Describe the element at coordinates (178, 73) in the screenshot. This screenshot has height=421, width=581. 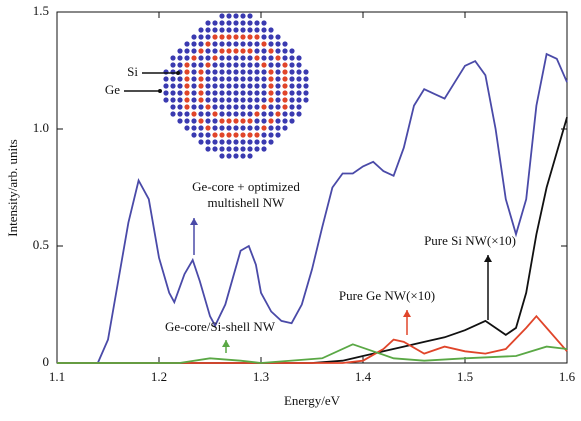
I see `arrow-head` at that location.